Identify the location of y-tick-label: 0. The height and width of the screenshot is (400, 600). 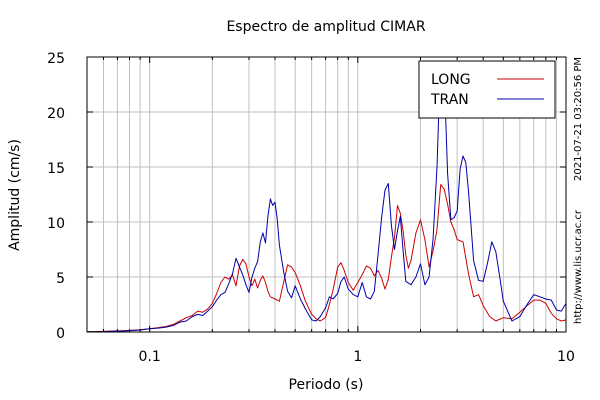
(60, 334).